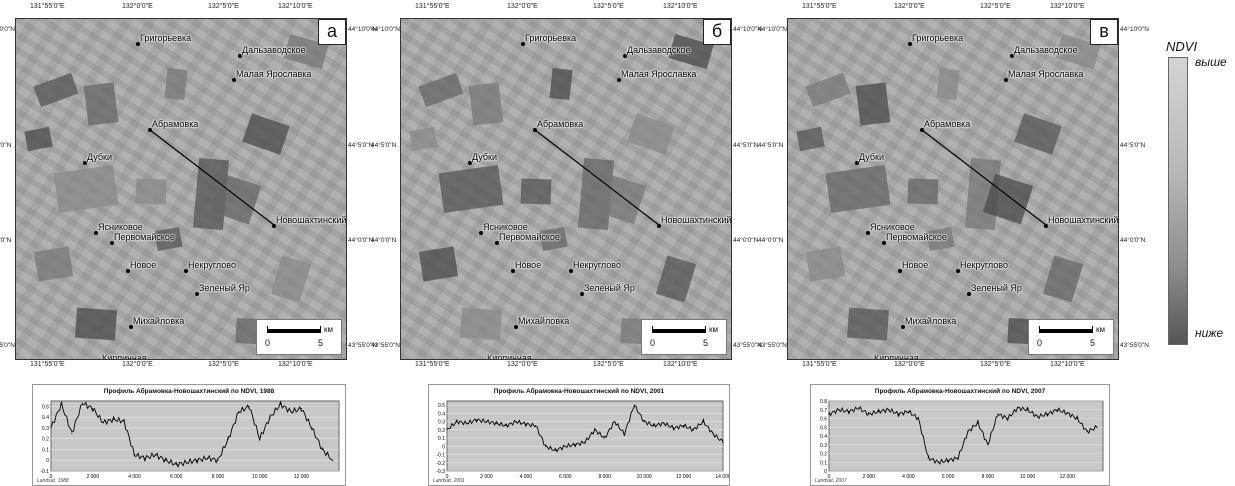  I want to click on y-tick-label: -0.3, so click(440, 472).